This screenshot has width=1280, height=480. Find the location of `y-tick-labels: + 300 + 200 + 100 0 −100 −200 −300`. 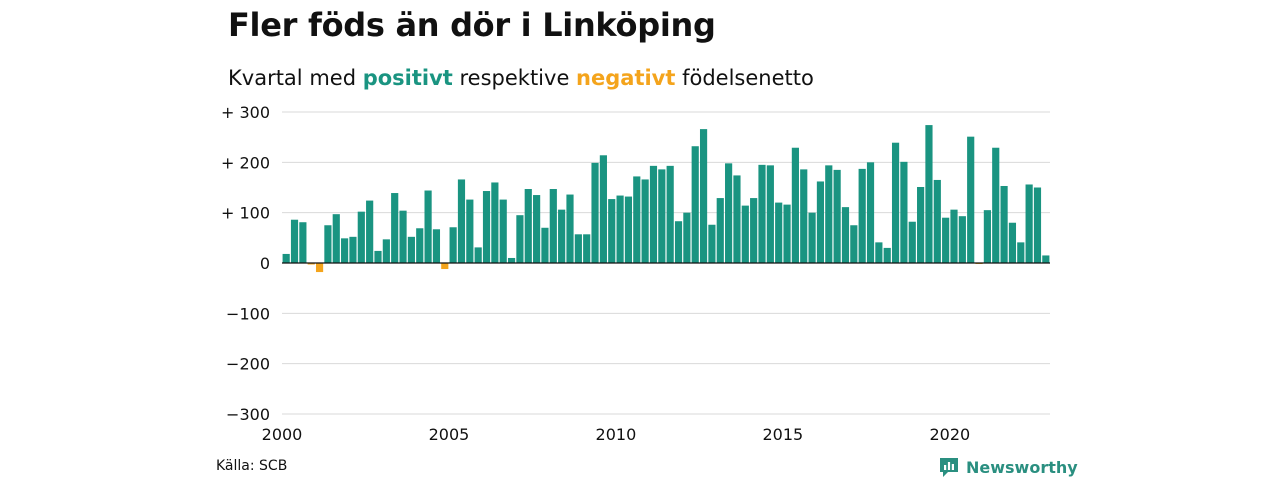

y-tick-labels: + 300 + 200 + 100 0 −100 −200 −300 is located at coordinates (245, 263).